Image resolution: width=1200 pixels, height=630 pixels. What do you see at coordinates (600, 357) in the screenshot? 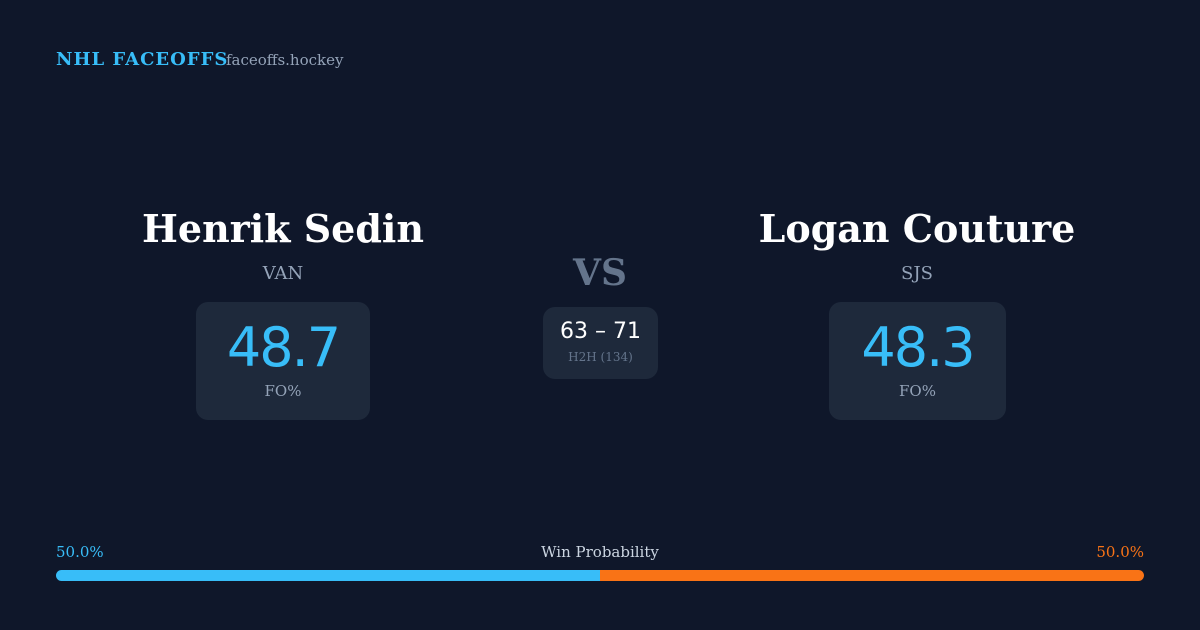
I see `h2h-label: H2H (134)` at bounding box center [600, 357].